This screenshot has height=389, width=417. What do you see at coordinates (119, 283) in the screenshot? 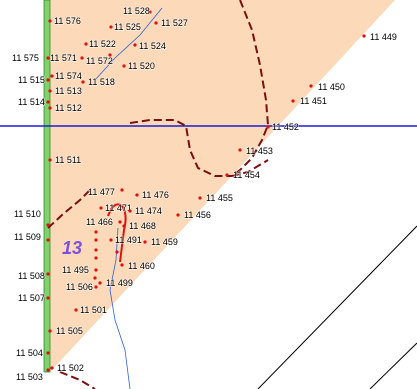
I see `point-label: 11 499` at bounding box center [119, 283].